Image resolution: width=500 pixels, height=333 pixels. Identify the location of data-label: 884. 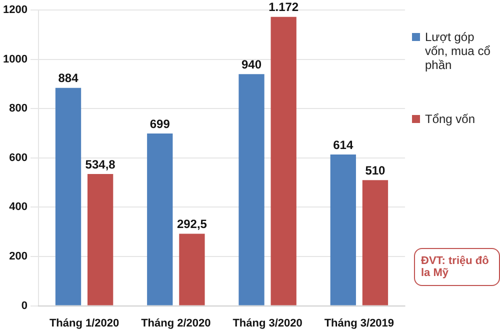
(68, 78).